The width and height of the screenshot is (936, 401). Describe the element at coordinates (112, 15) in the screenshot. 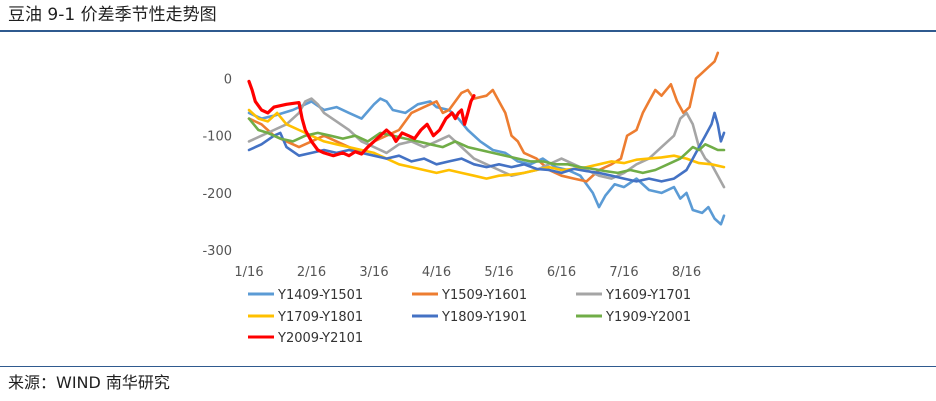

I see `chart-title: 豆油 9-1 价差季节性走势图` at that location.